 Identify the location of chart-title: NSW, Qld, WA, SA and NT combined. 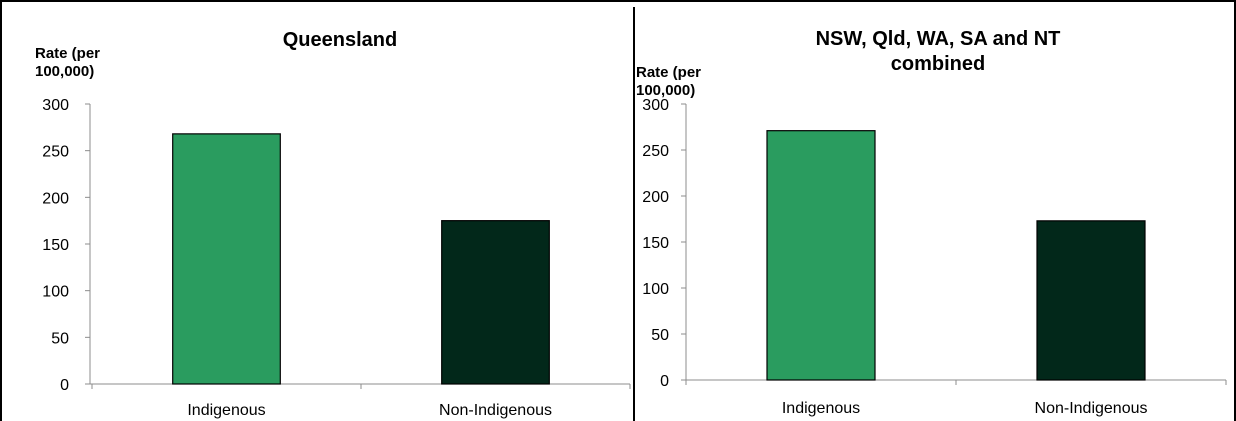
(938, 51).